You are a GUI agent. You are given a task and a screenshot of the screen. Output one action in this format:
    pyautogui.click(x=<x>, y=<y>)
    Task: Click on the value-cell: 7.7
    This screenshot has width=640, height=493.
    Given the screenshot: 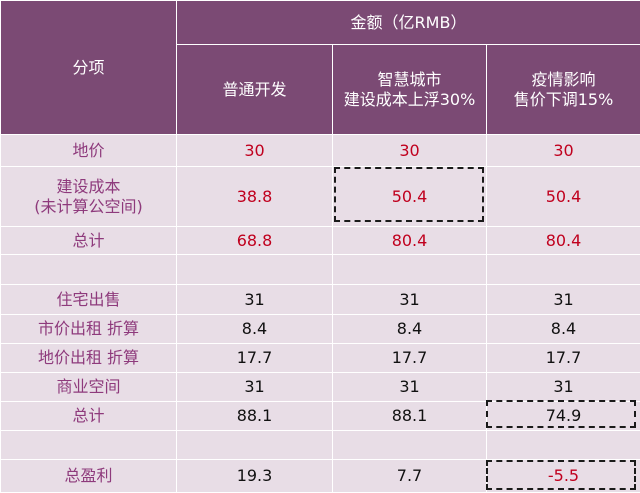 What is the action you would take?
    pyautogui.click(x=410, y=476)
    